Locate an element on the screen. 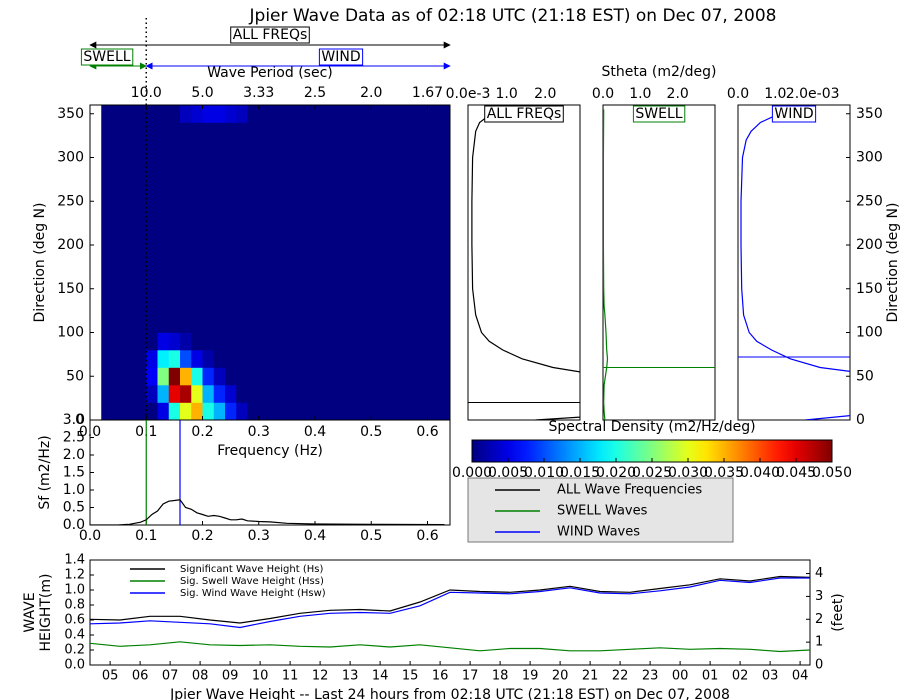 Image resolution: width=900 pixels, height=700 pixels. y-tick-label: 3.0 is located at coordinates (74, 420).